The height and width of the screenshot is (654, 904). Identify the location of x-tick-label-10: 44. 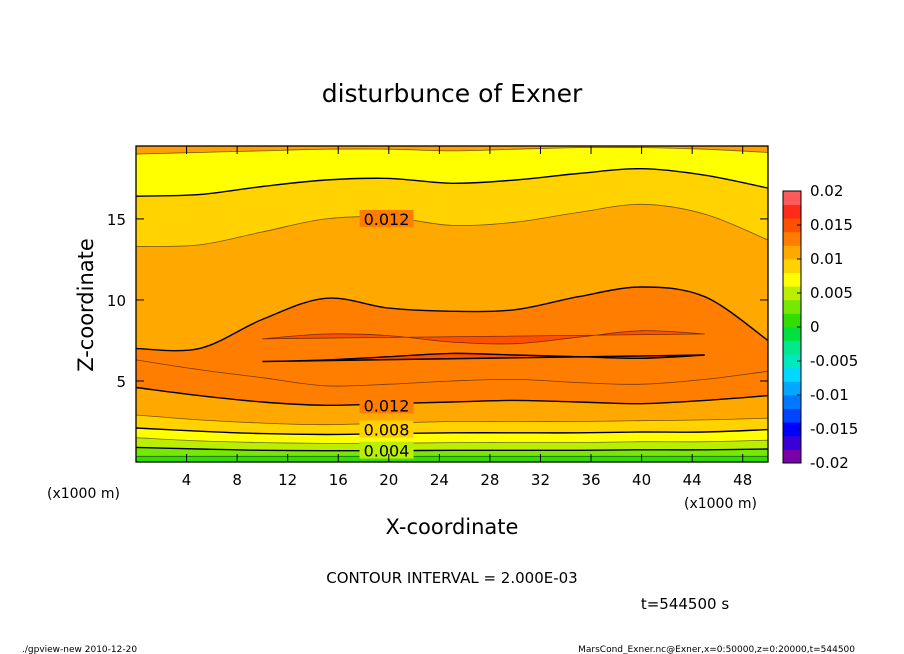
(692, 480).